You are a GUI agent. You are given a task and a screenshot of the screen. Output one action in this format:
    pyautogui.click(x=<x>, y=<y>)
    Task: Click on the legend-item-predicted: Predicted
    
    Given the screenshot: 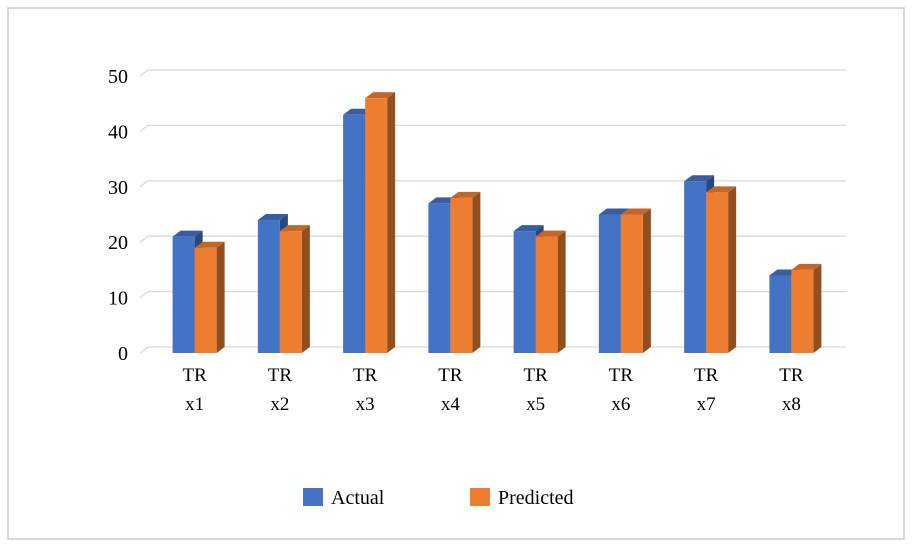 What is the action you would take?
    pyautogui.click(x=522, y=498)
    